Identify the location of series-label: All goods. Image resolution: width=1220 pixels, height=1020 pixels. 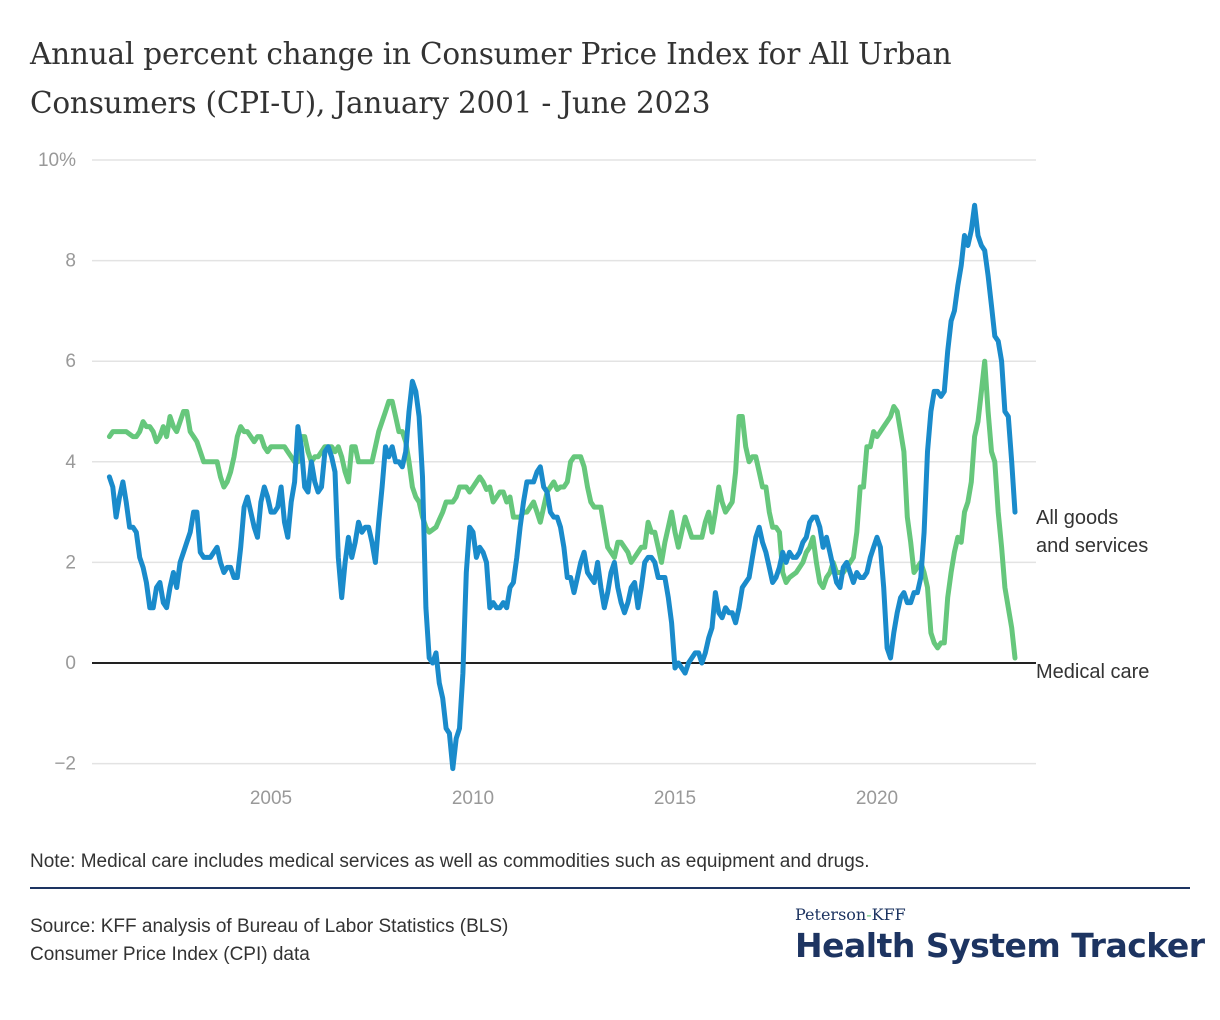
(1077, 518).